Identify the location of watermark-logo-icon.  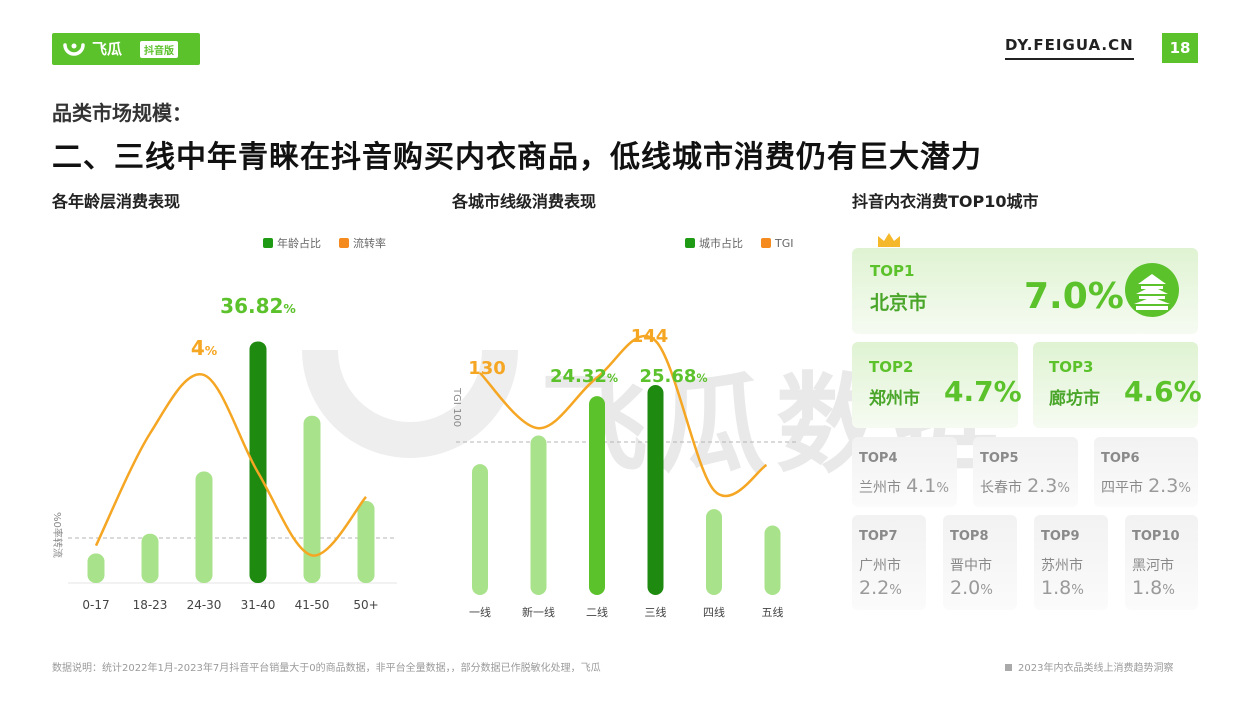
(410, 403).